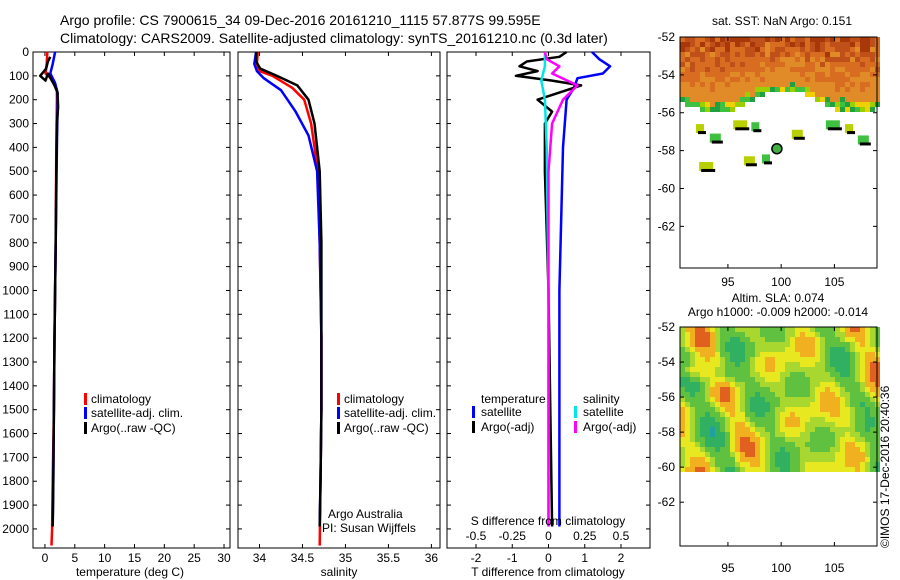 This screenshot has height=580, width=900. I want to click on depth-tick-label: 0, so click(25, 52).